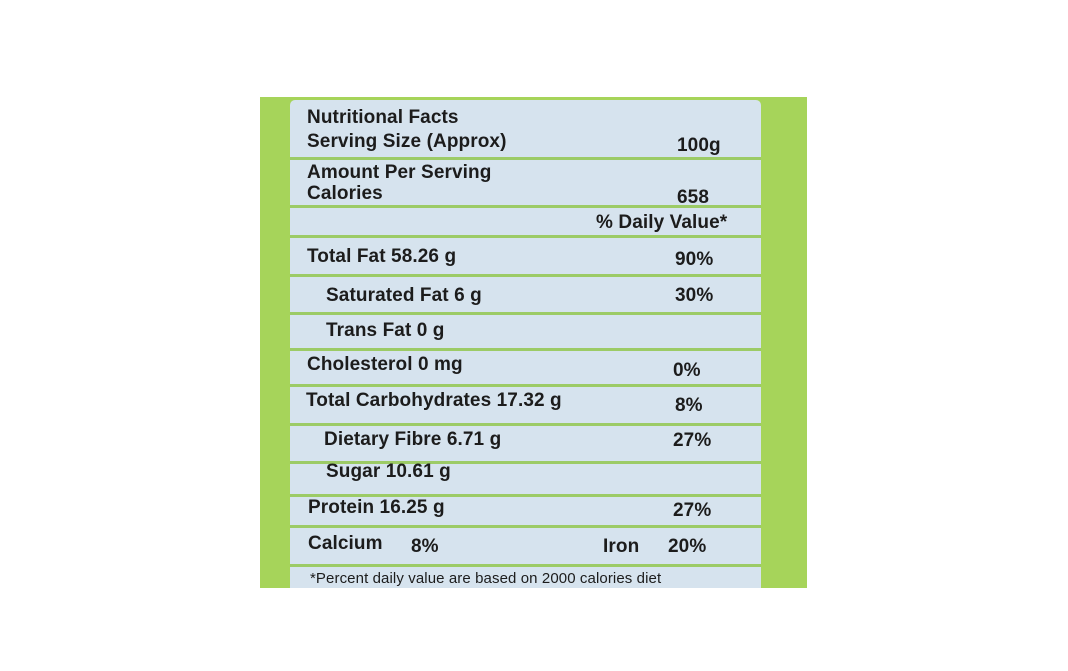 The width and height of the screenshot is (1068, 671). What do you see at coordinates (345, 193) in the screenshot?
I see `calories-label: Calories` at bounding box center [345, 193].